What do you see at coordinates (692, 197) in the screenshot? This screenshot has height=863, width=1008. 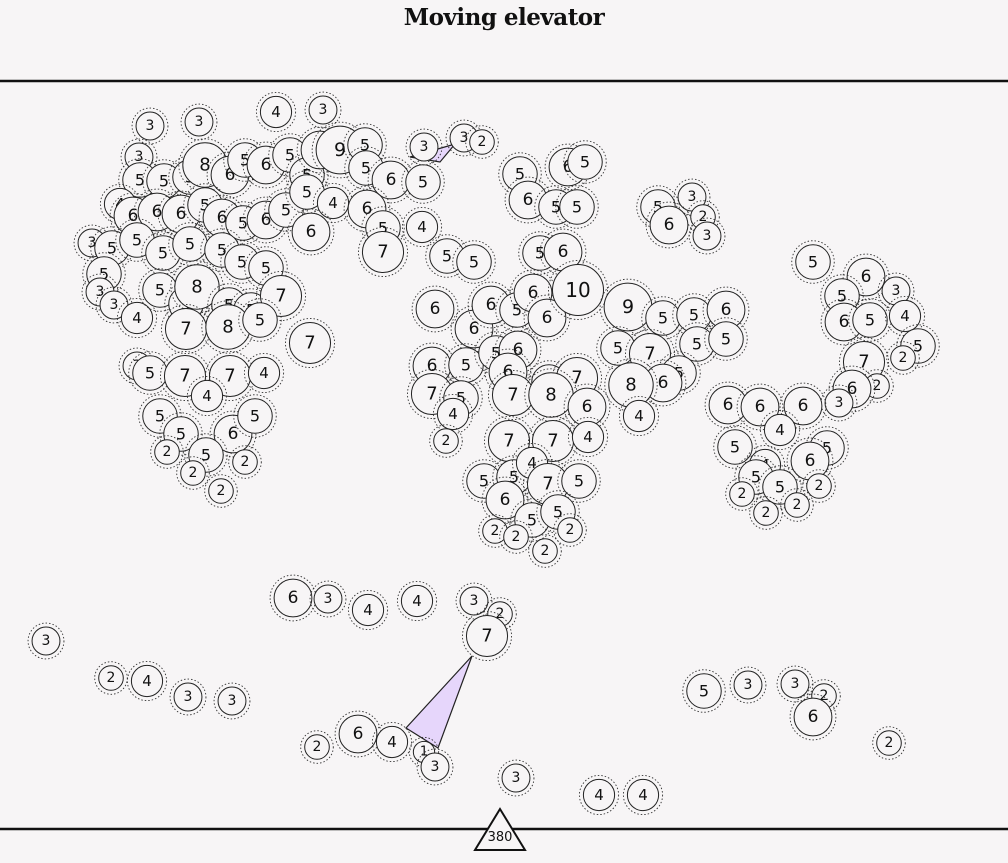 I see `node-value-label: 3` at bounding box center [692, 197].